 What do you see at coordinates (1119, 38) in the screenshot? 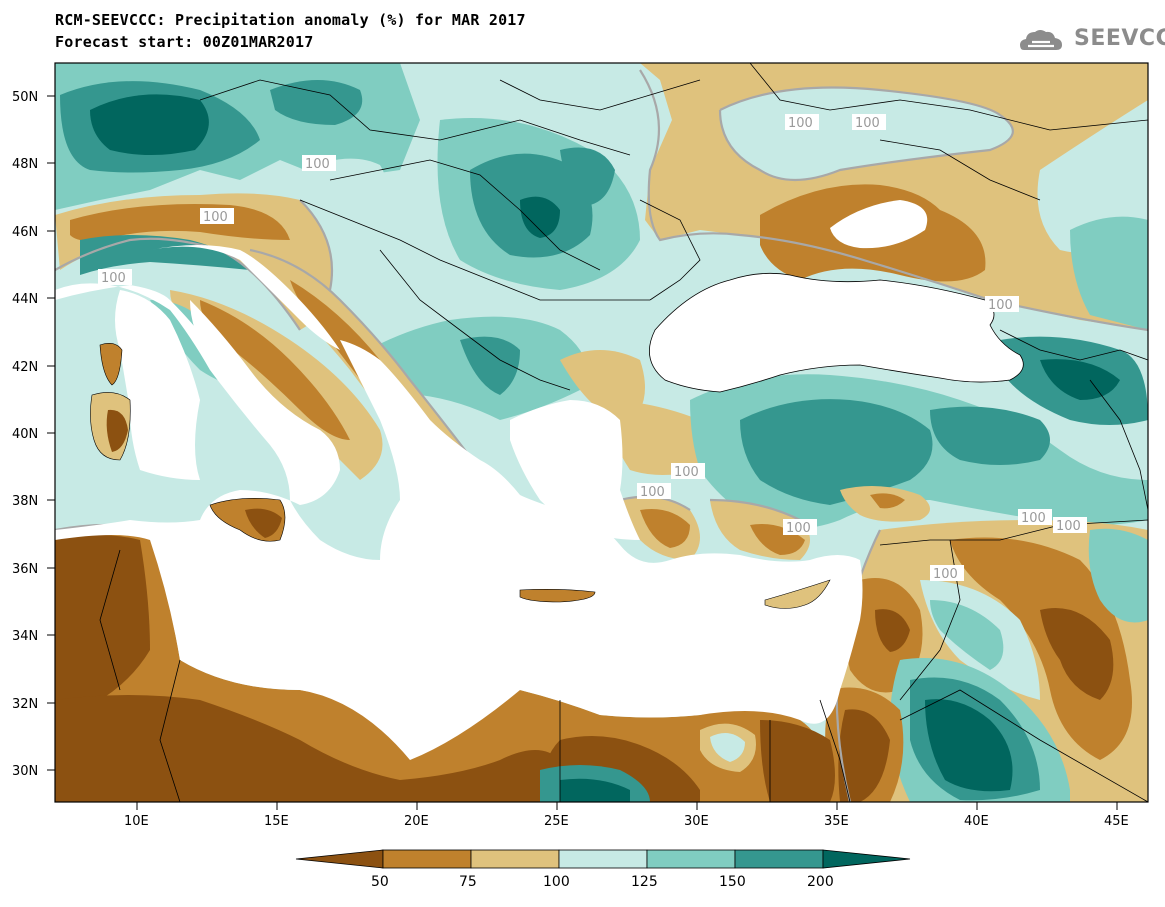
I see `logo-text: SEEVCCC` at bounding box center [1119, 38].